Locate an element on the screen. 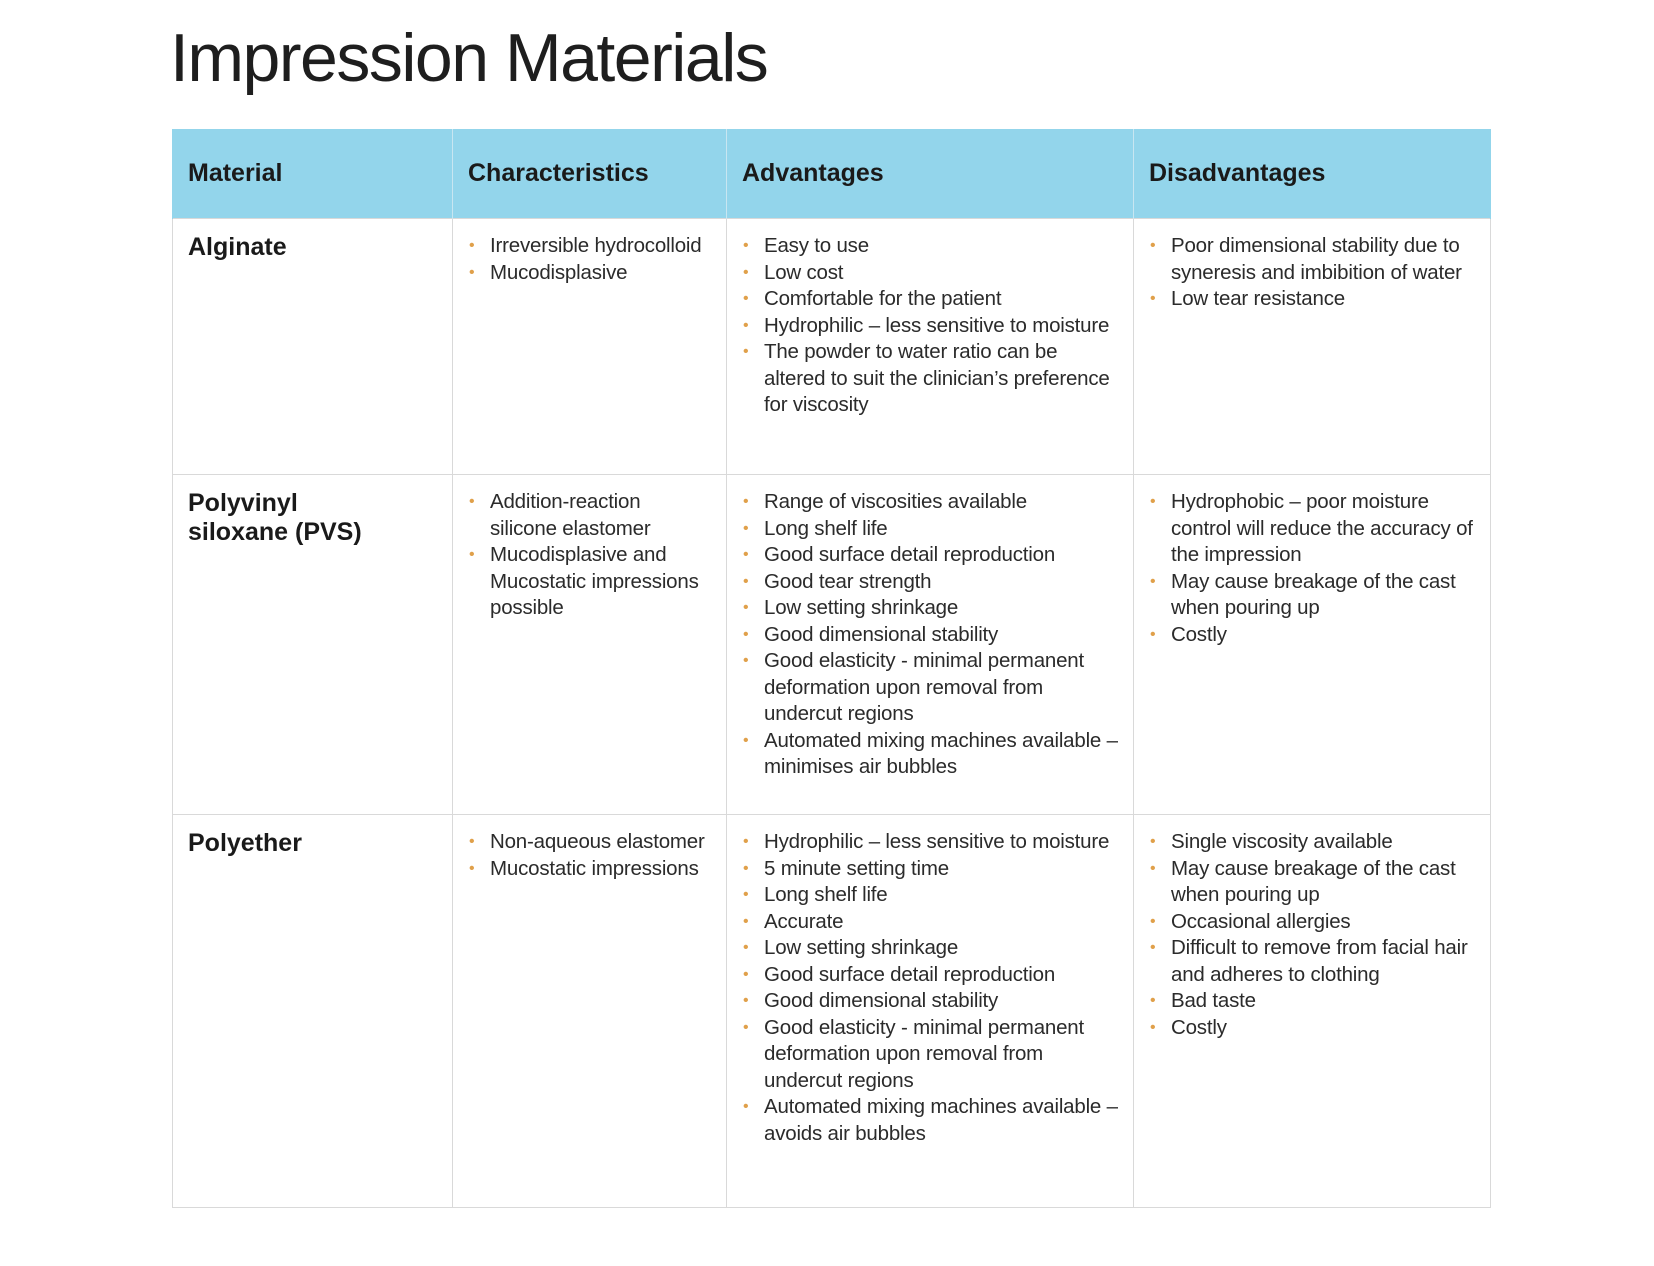 This screenshot has height=1266, width=1654. list-item: • Bad taste is located at coordinates (1312, 1001).